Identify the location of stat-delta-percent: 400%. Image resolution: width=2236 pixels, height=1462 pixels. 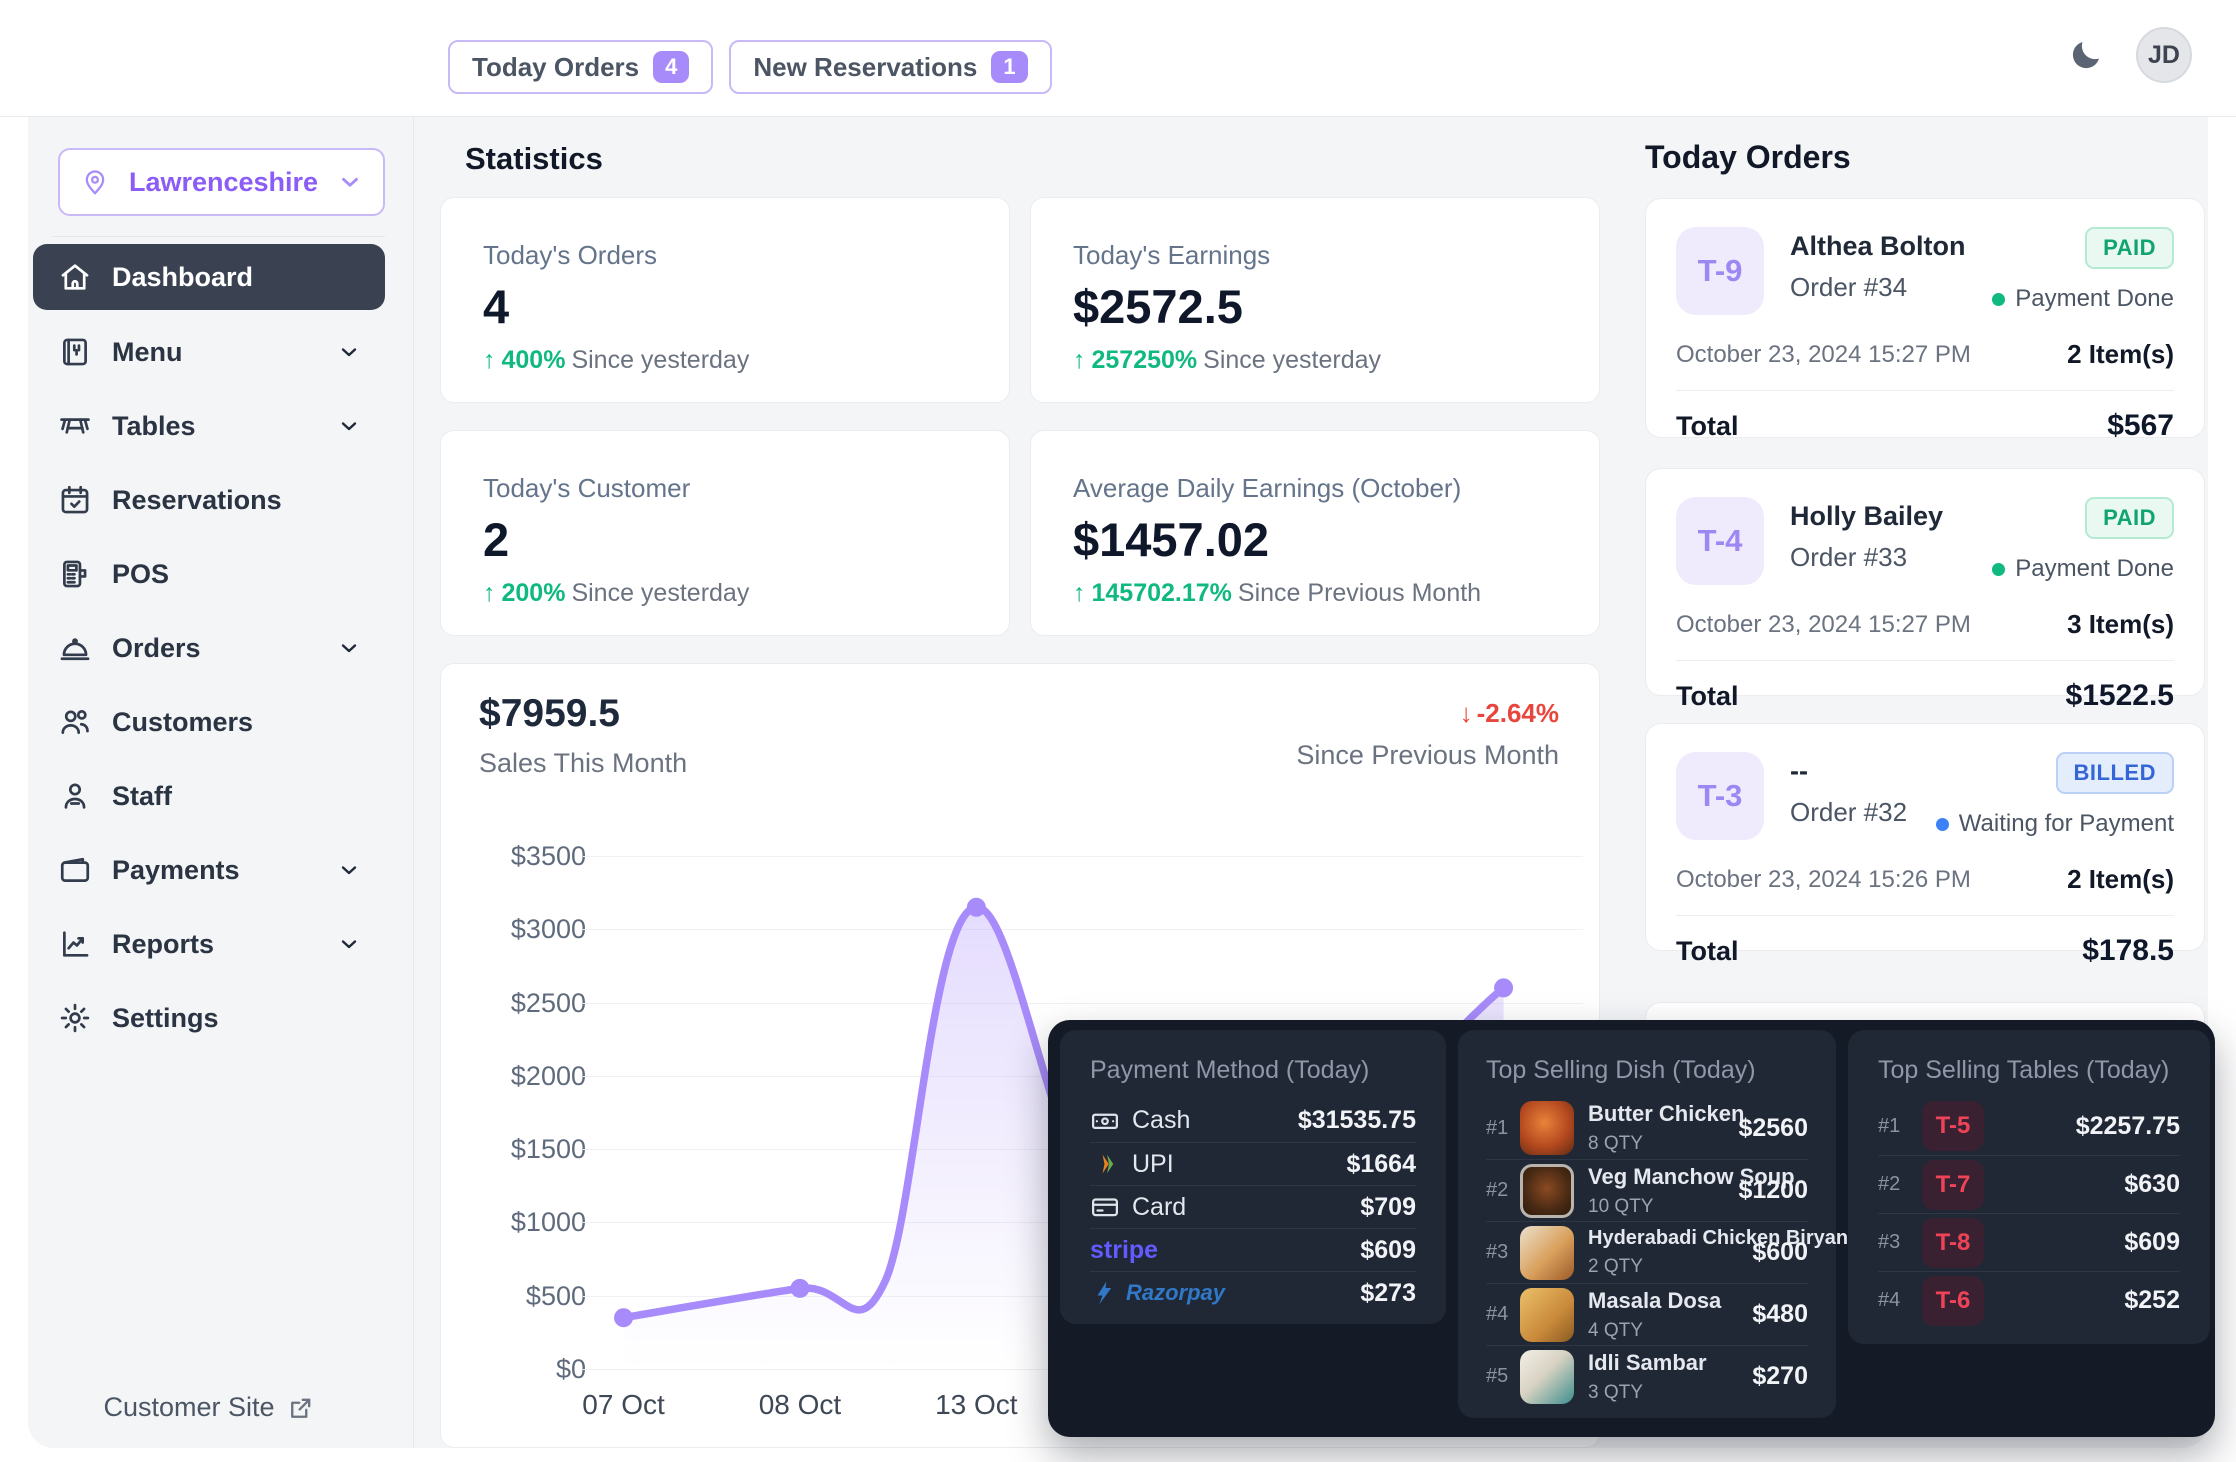
(533, 360).